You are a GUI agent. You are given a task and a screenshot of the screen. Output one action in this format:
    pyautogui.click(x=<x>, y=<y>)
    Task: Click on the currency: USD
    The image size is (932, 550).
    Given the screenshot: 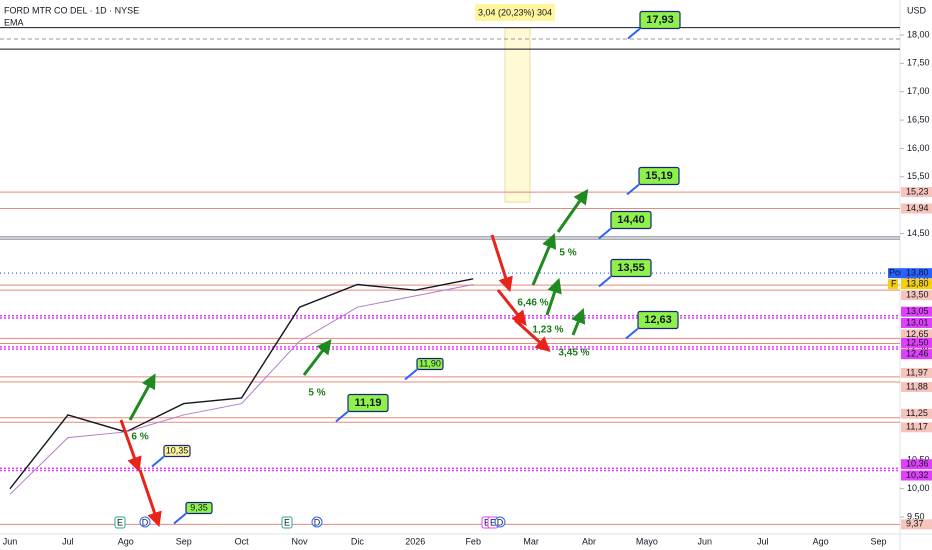 What is the action you would take?
    pyautogui.click(x=917, y=10)
    